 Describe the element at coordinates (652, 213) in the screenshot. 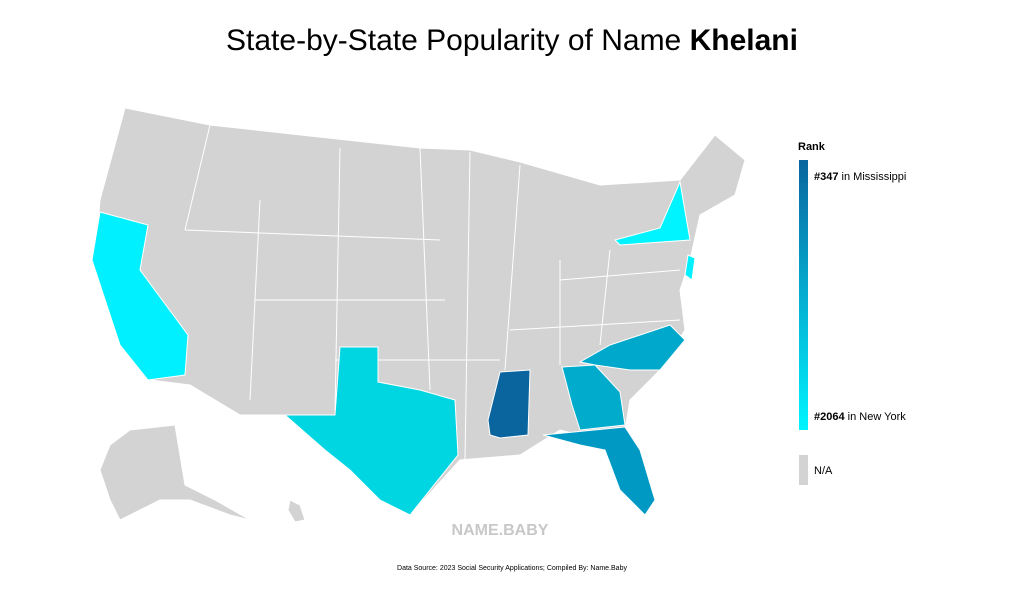

I see `state-new-york` at that location.